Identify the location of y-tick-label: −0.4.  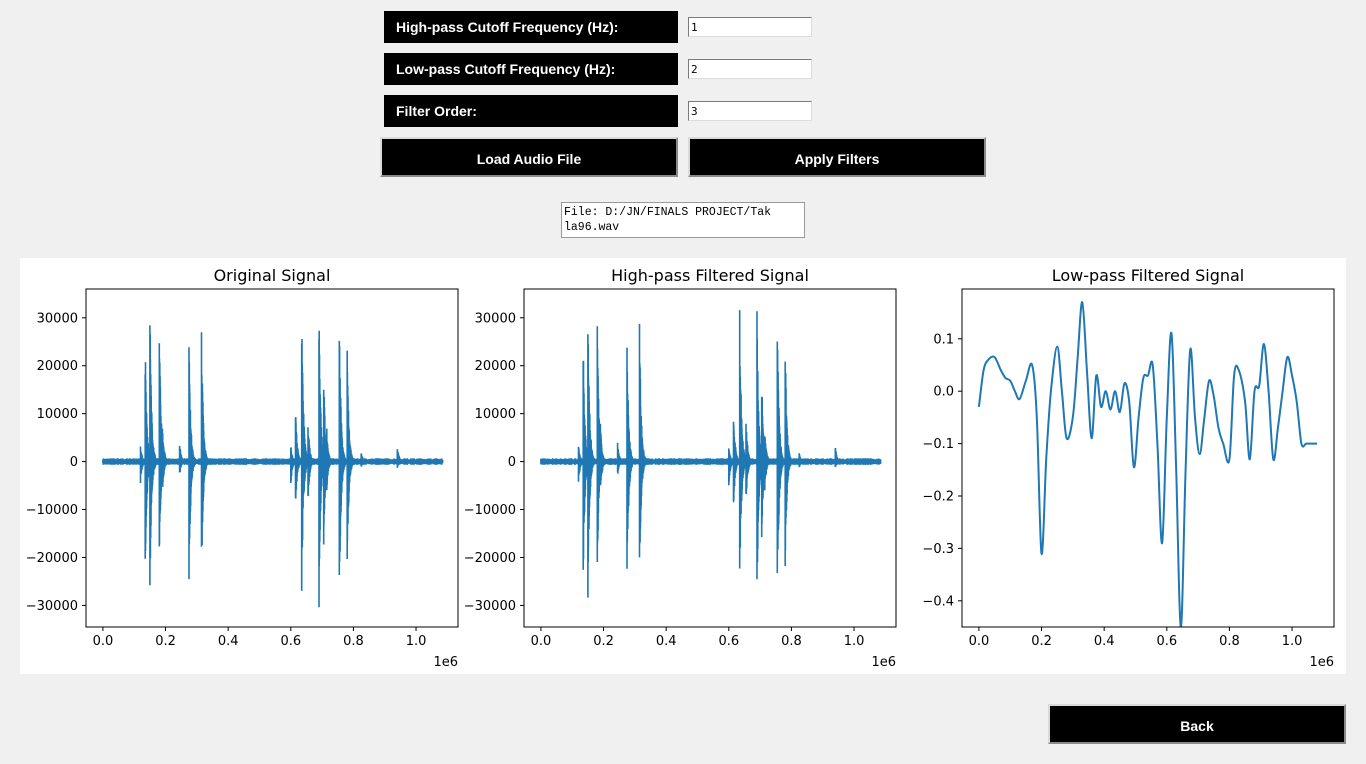
(938, 601).